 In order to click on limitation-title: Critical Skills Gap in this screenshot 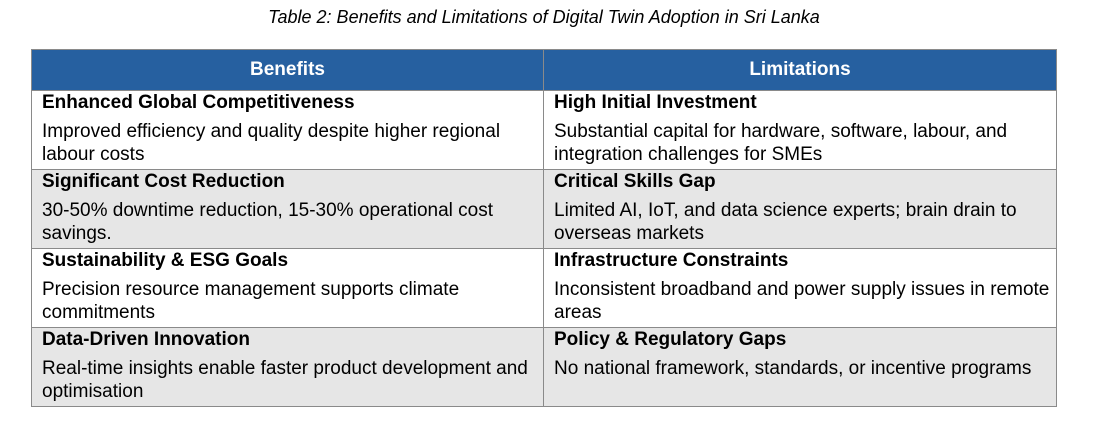, I will do `click(635, 181)`.